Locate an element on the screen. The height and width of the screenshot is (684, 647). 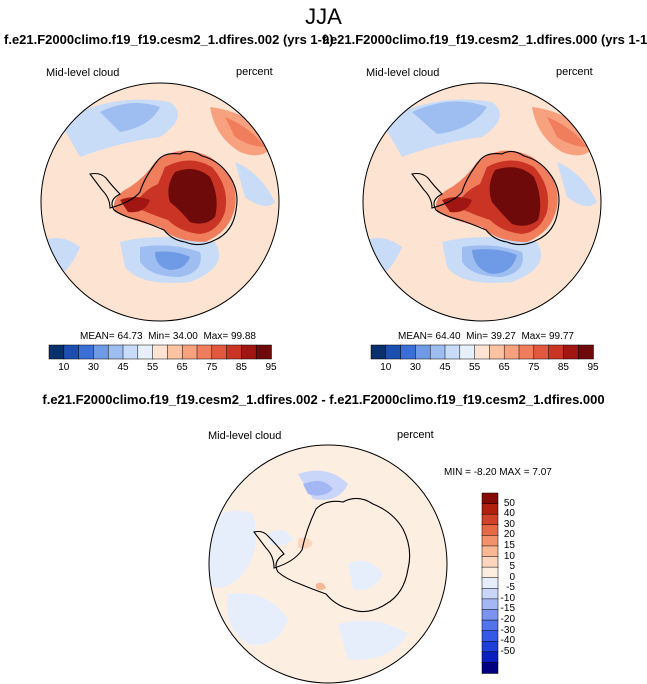
diff-units: percent is located at coordinates (415, 435).